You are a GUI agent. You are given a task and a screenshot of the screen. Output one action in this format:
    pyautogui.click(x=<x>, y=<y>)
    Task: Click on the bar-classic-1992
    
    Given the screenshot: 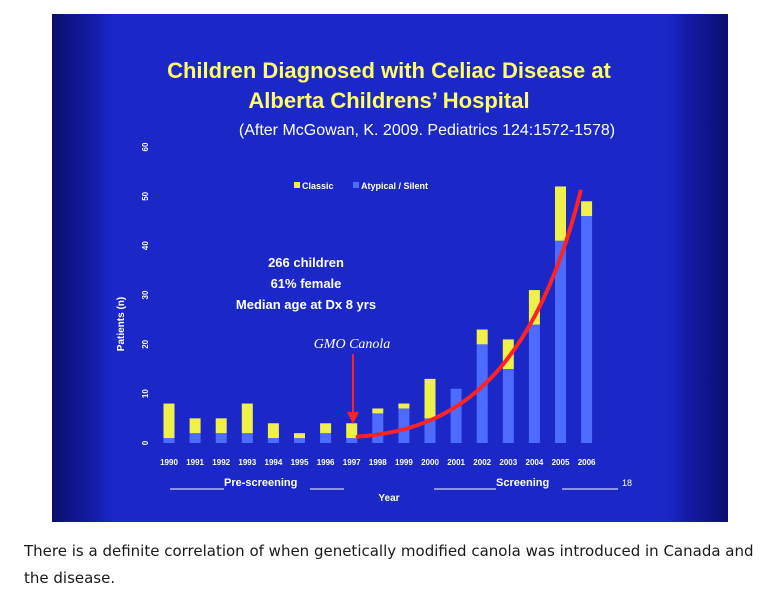 What is the action you would take?
    pyautogui.click(x=221, y=426)
    